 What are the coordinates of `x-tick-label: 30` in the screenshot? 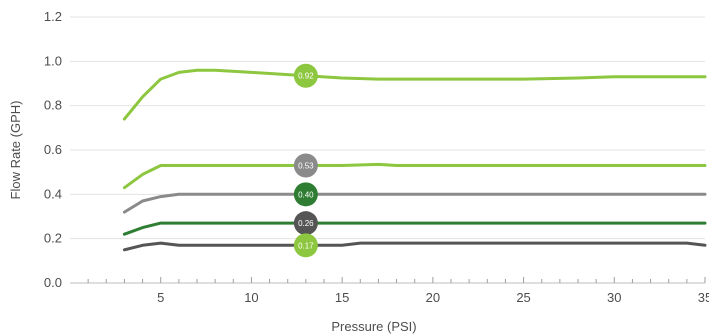 It's located at (614, 297).